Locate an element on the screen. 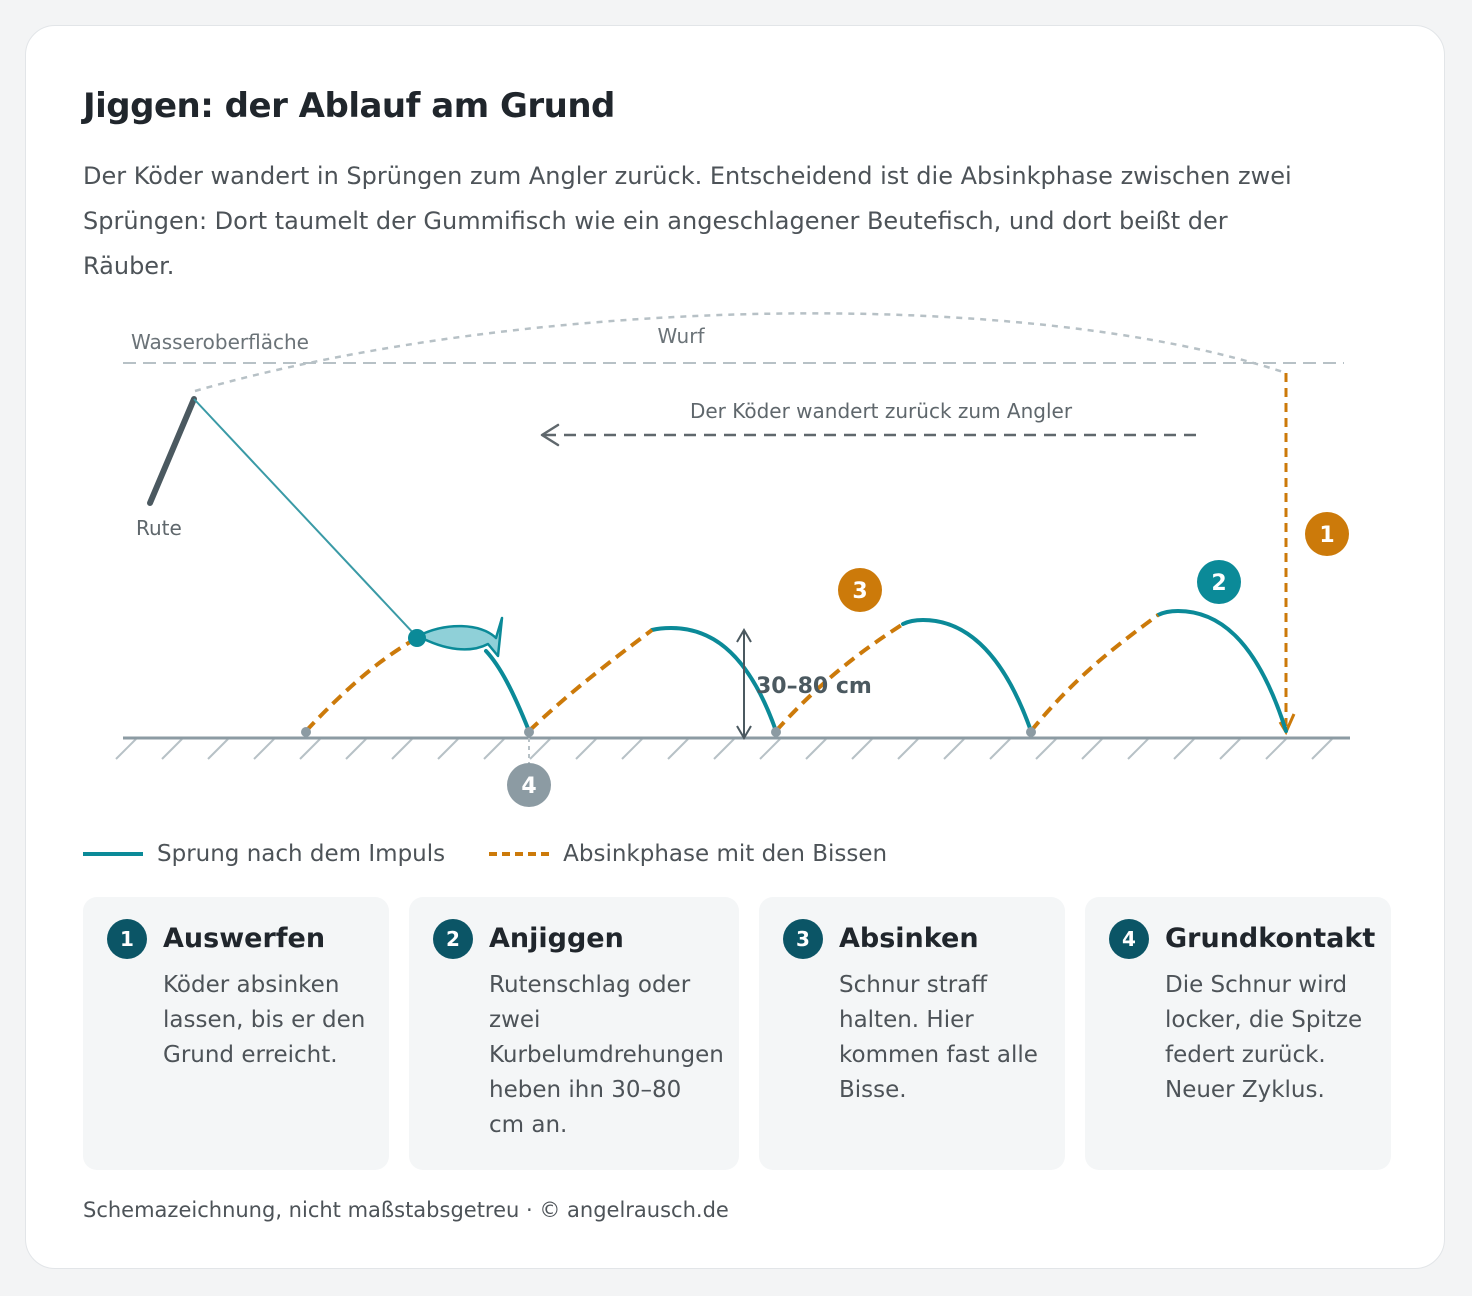  cast-arc is located at coordinates (740, 352).